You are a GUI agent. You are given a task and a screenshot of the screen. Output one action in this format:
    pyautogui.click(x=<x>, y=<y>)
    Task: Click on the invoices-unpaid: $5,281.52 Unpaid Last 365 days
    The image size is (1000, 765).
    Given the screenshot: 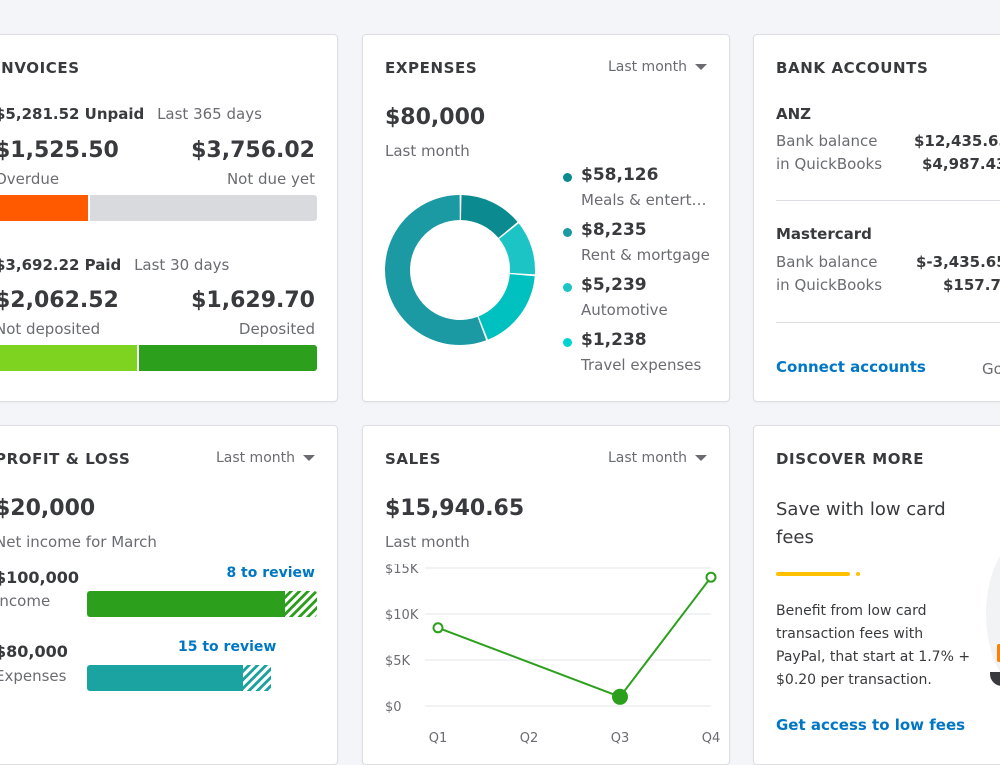 What is the action you would take?
    pyautogui.click(x=131, y=114)
    